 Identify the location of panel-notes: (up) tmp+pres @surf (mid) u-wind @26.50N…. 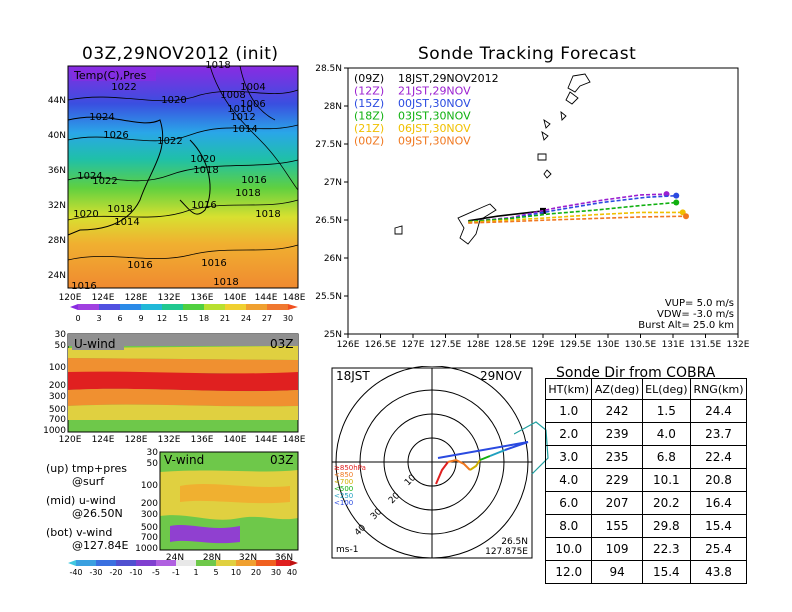
(87, 507).